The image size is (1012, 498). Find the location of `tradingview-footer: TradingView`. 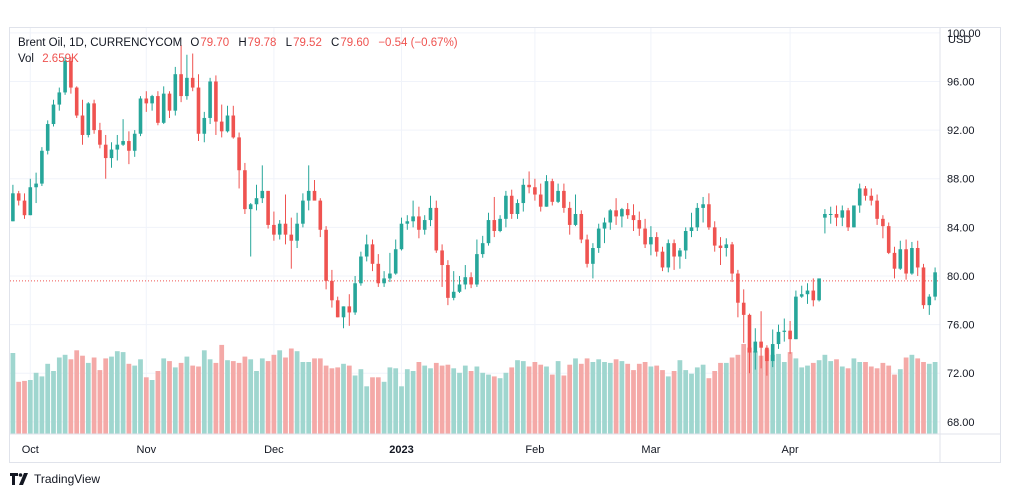

tradingview-footer: TradingView is located at coordinates (55, 479).